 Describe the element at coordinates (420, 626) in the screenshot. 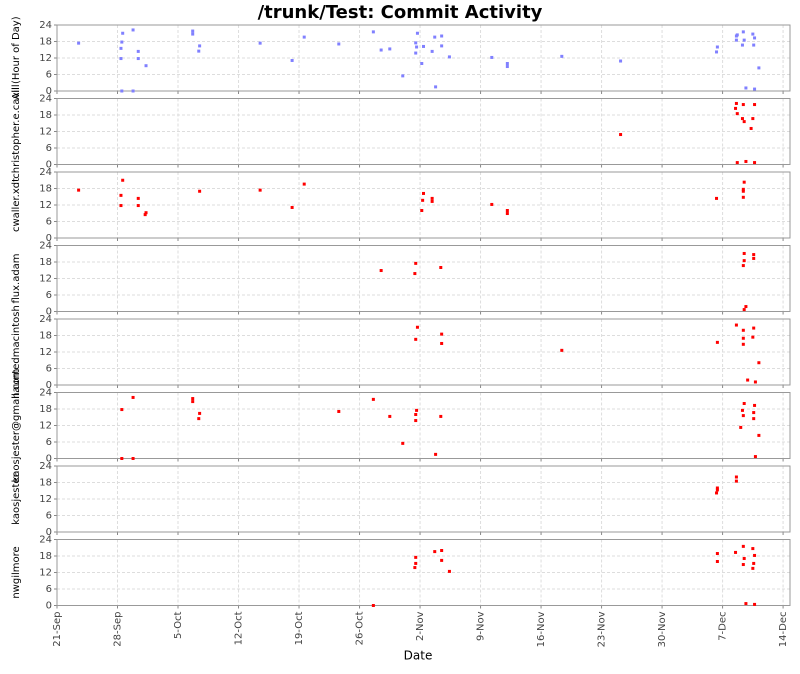

I see `x-tick-label: 2-Nov` at that location.